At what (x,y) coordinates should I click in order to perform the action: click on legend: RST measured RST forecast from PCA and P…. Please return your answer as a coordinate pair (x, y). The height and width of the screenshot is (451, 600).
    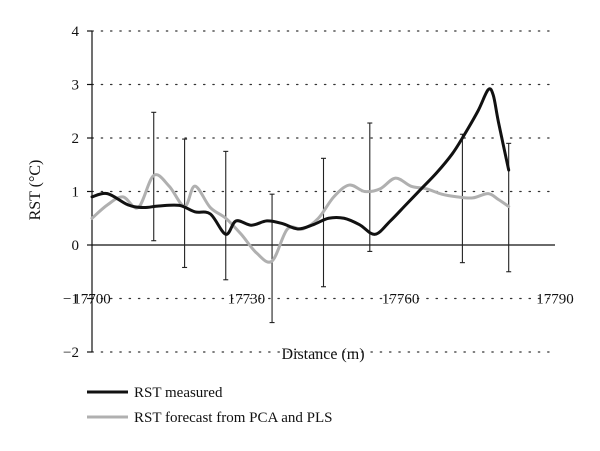
    Looking at the image, I should click on (209, 405).